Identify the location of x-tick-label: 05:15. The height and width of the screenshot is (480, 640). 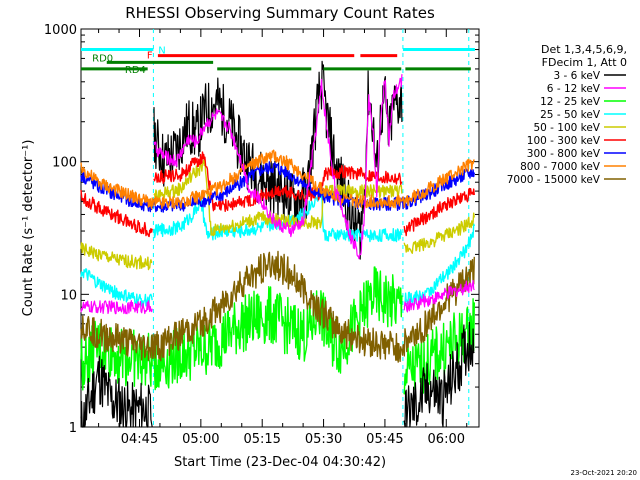
(261, 439).